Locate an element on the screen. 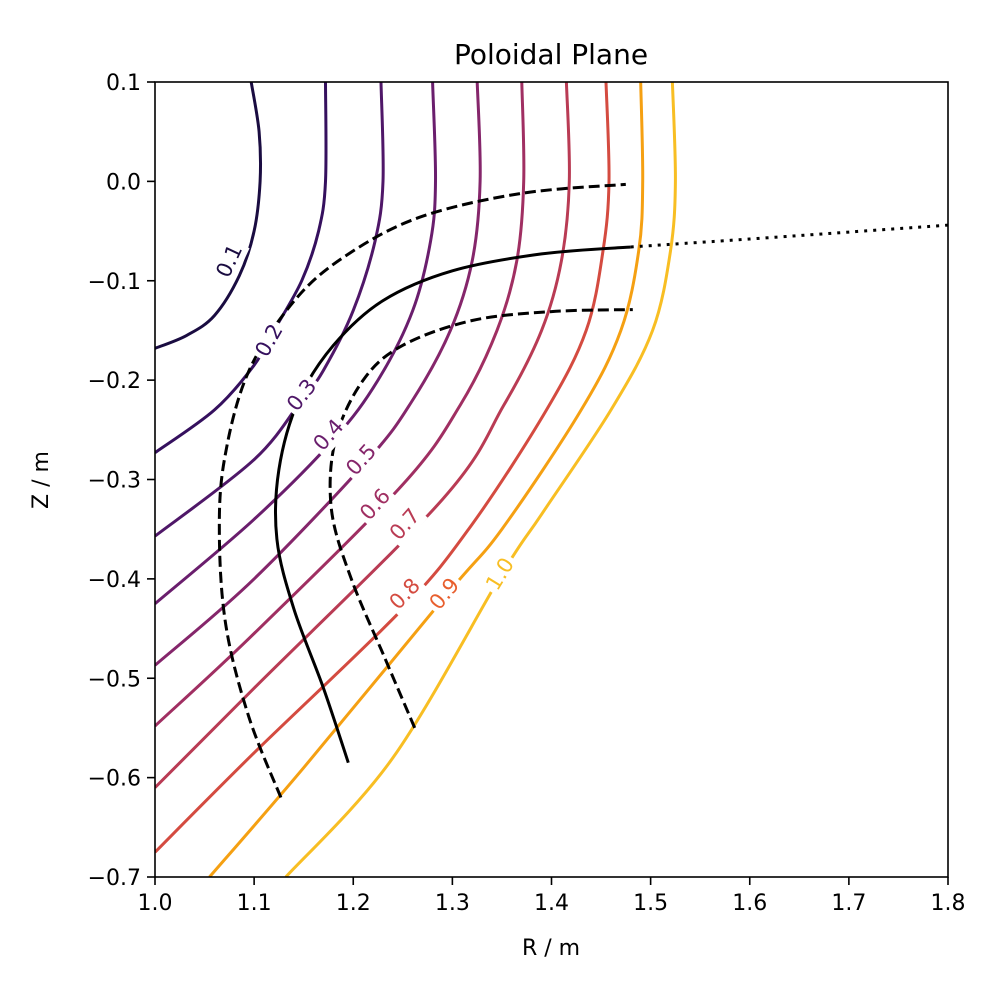 This screenshot has width=1000, height=1000. contour-line-0.4 is located at coordinates (296, 343).